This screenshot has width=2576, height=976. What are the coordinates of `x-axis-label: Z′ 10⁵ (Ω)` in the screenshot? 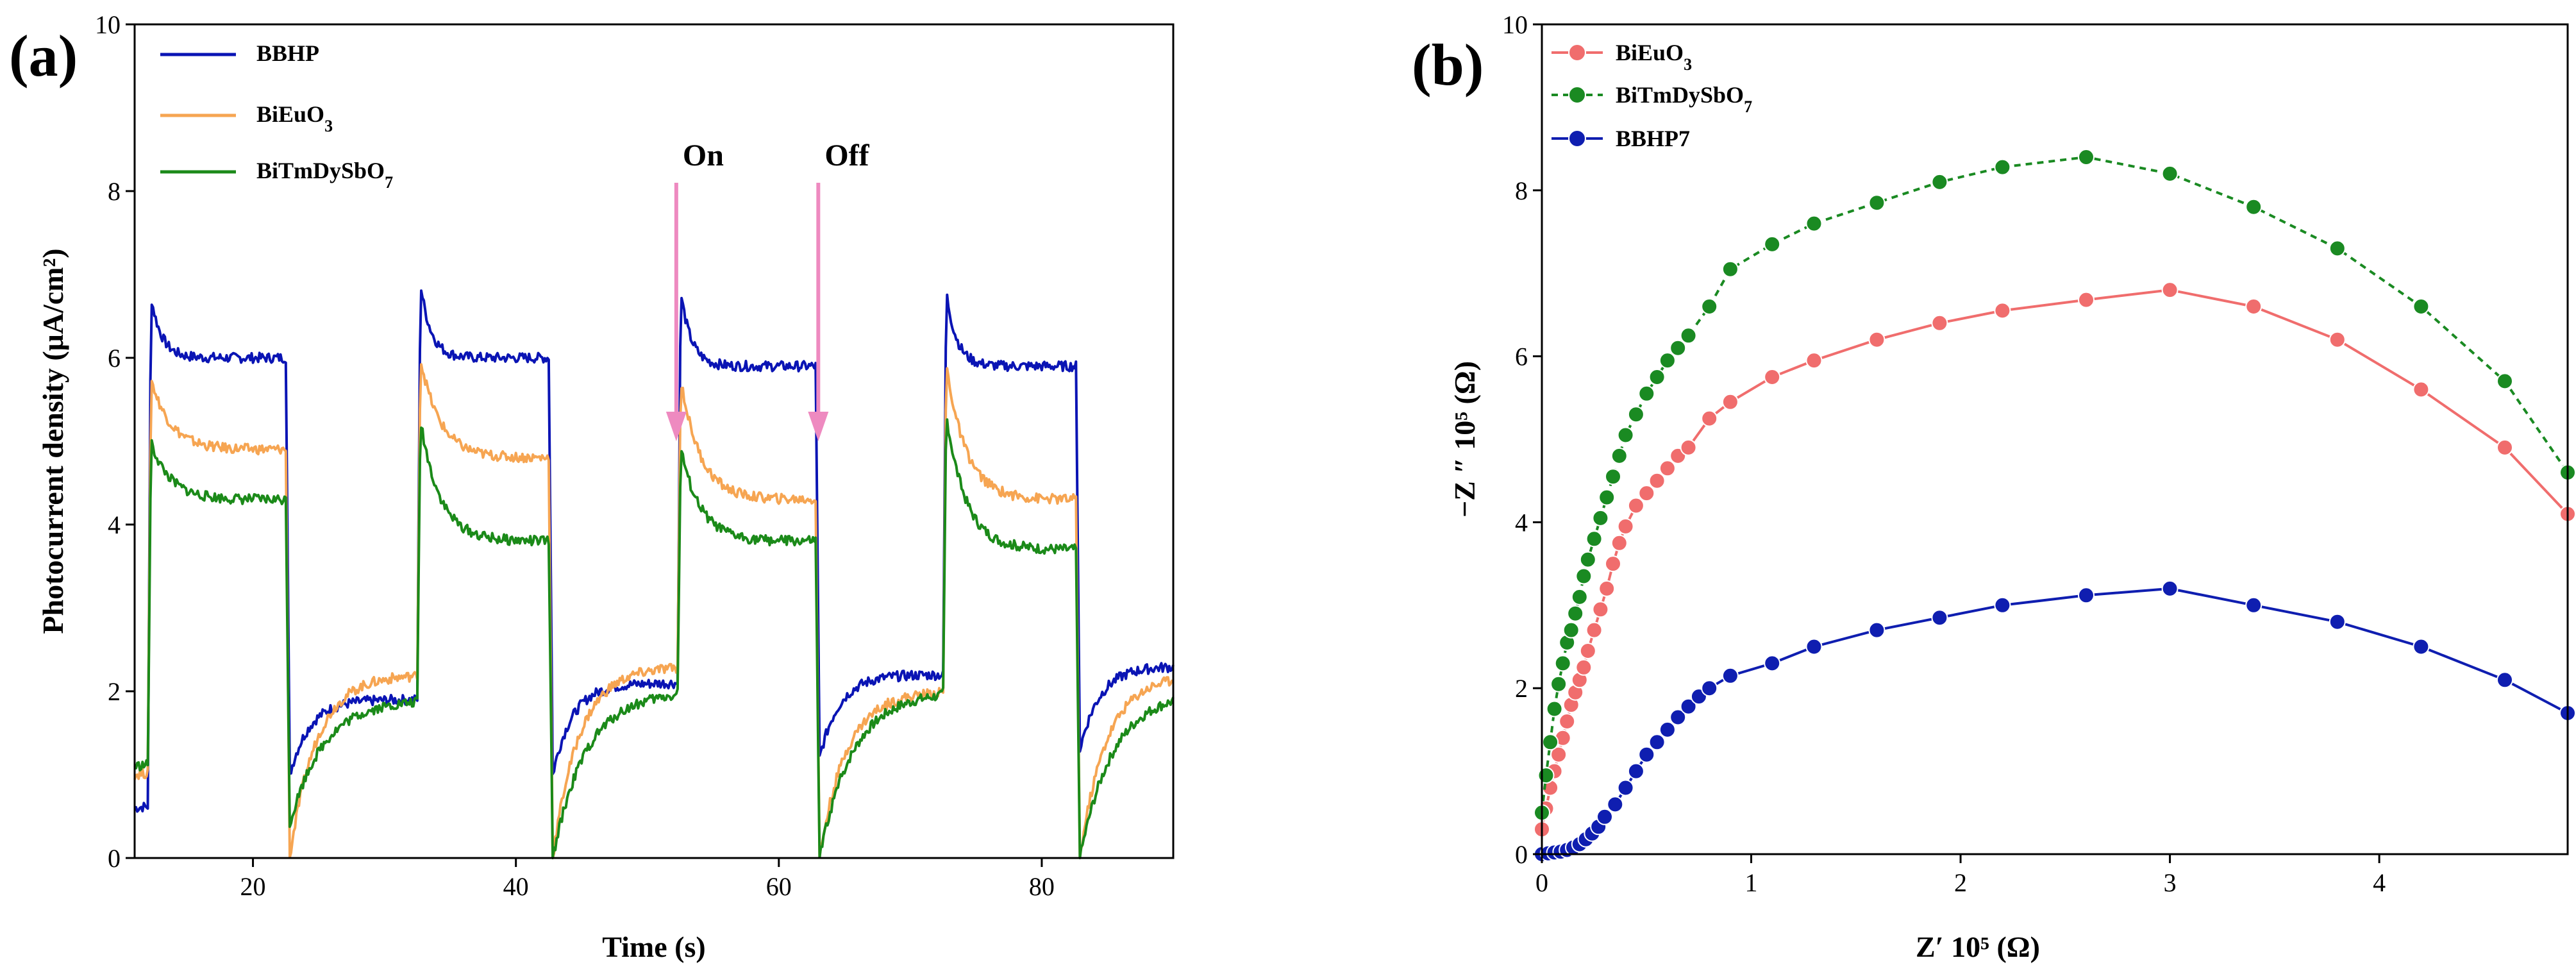 It's located at (1978, 946).